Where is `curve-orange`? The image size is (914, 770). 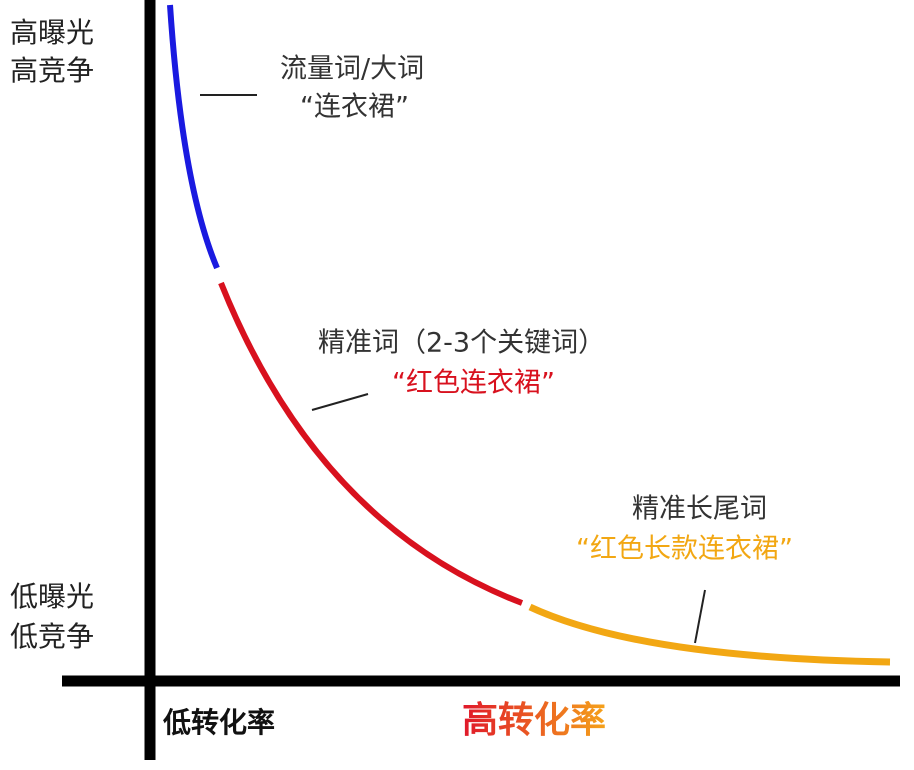
curve-orange is located at coordinates (709, 634).